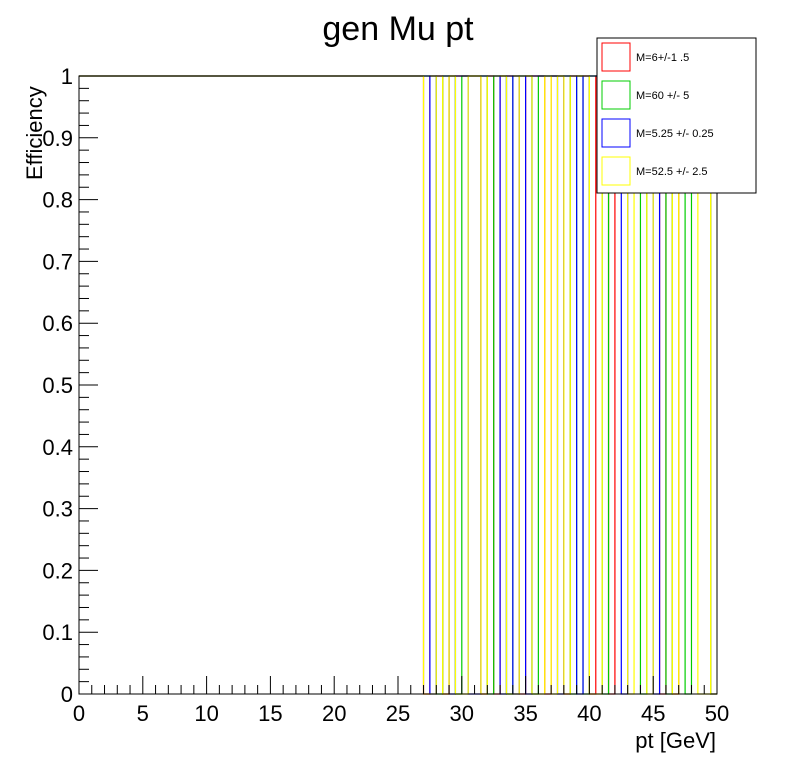  Describe the element at coordinates (57, 385) in the screenshot. I see `y-tick-label: 0.5` at that location.